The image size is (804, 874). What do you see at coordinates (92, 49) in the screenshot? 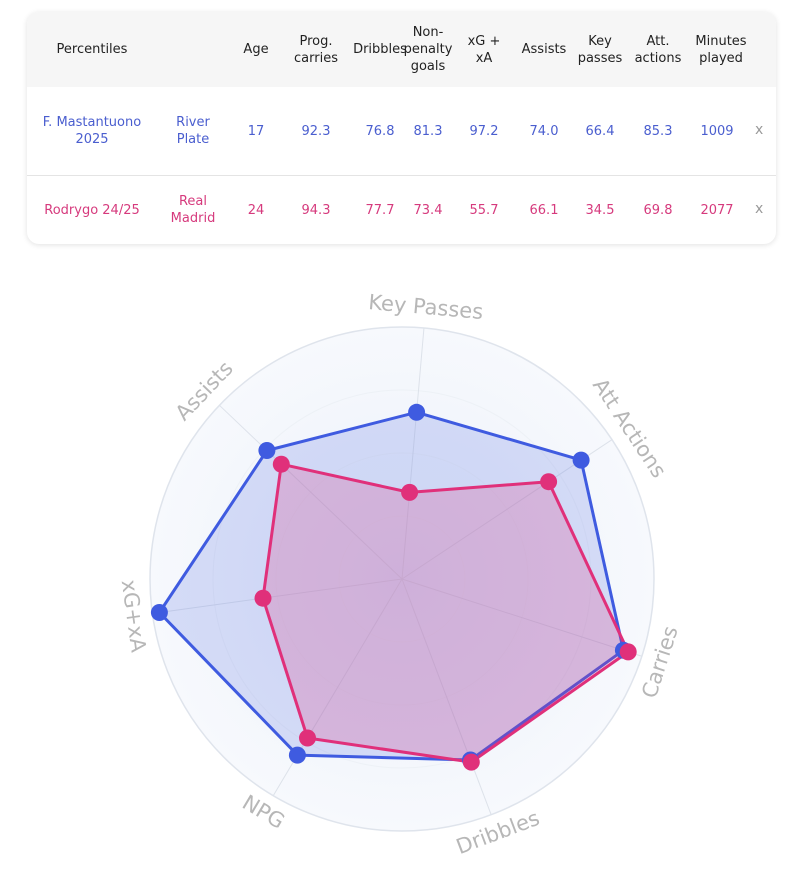
I see `header-percentiles: Percentiles` at bounding box center [92, 49].